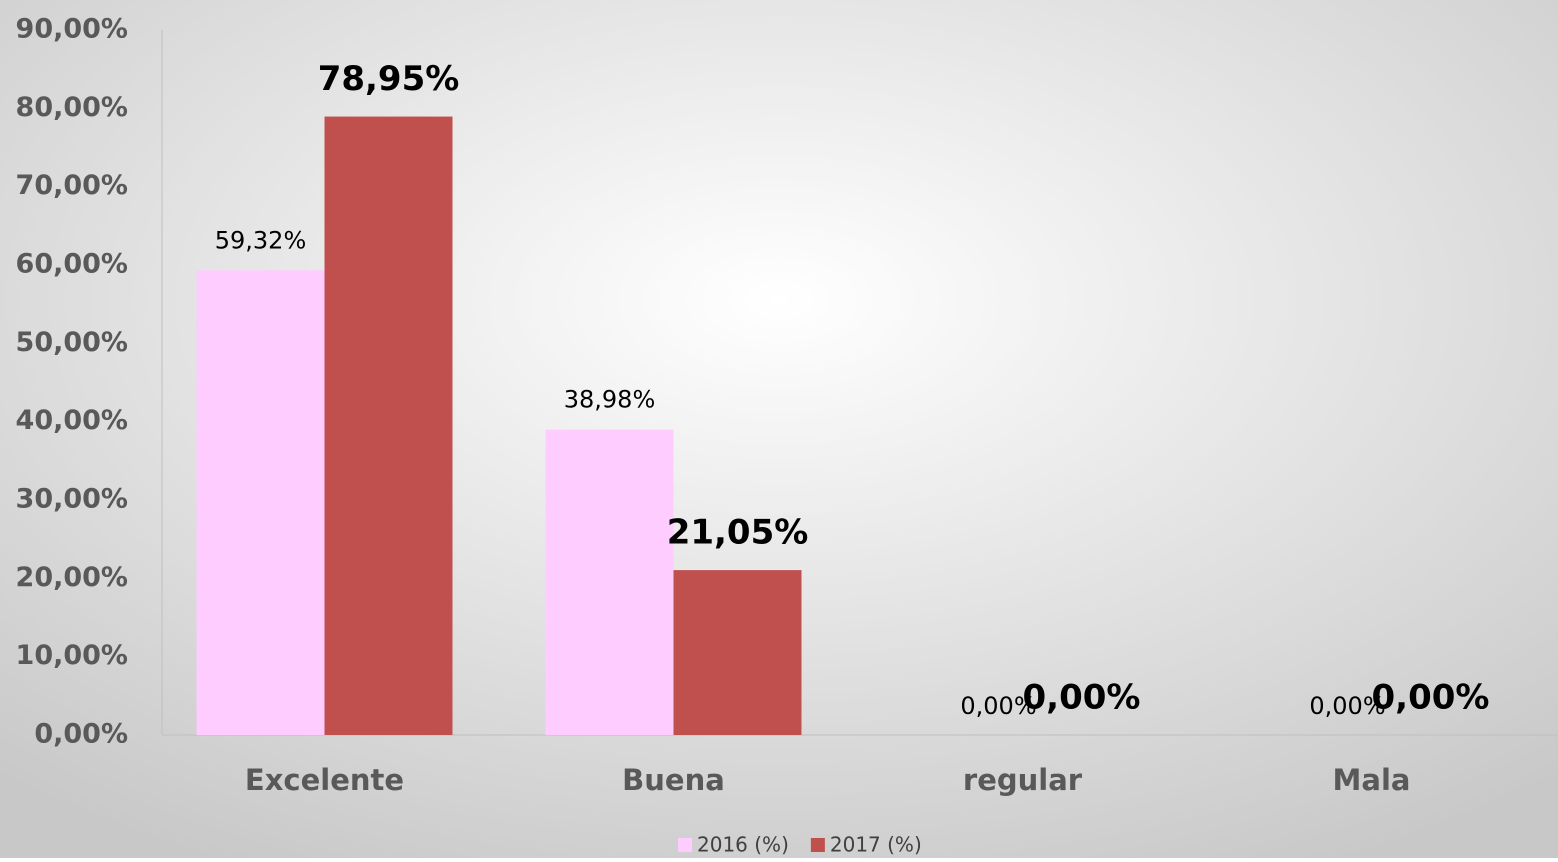 This screenshot has height=862, width=1558. Describe the element at coordinates (72, 499) in the screenshot. I see `y-tick-label: 30,00%` at that location.